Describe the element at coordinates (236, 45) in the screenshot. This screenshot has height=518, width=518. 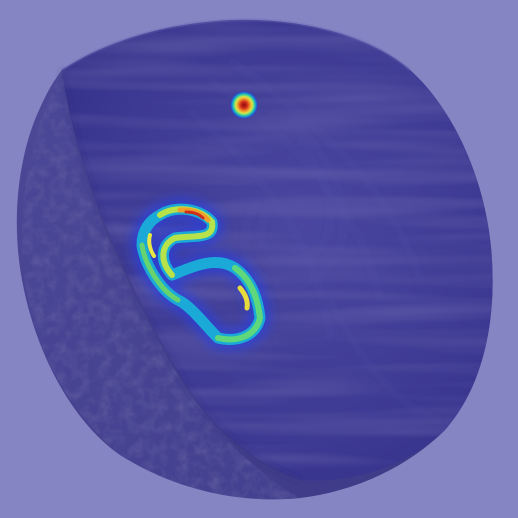
I see `disc-rim` at that location.